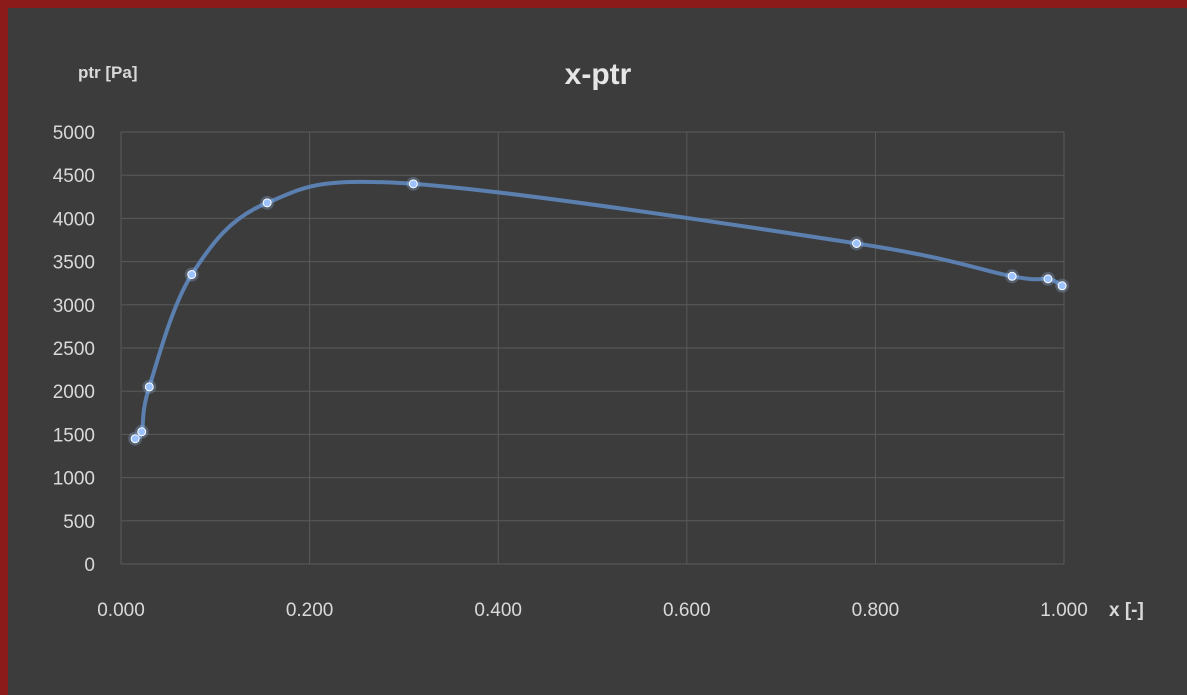 Image resolution: width=1187 pixels, height=695 pixels. I want to click on y-tick-label: 1000, so click(74, 479).